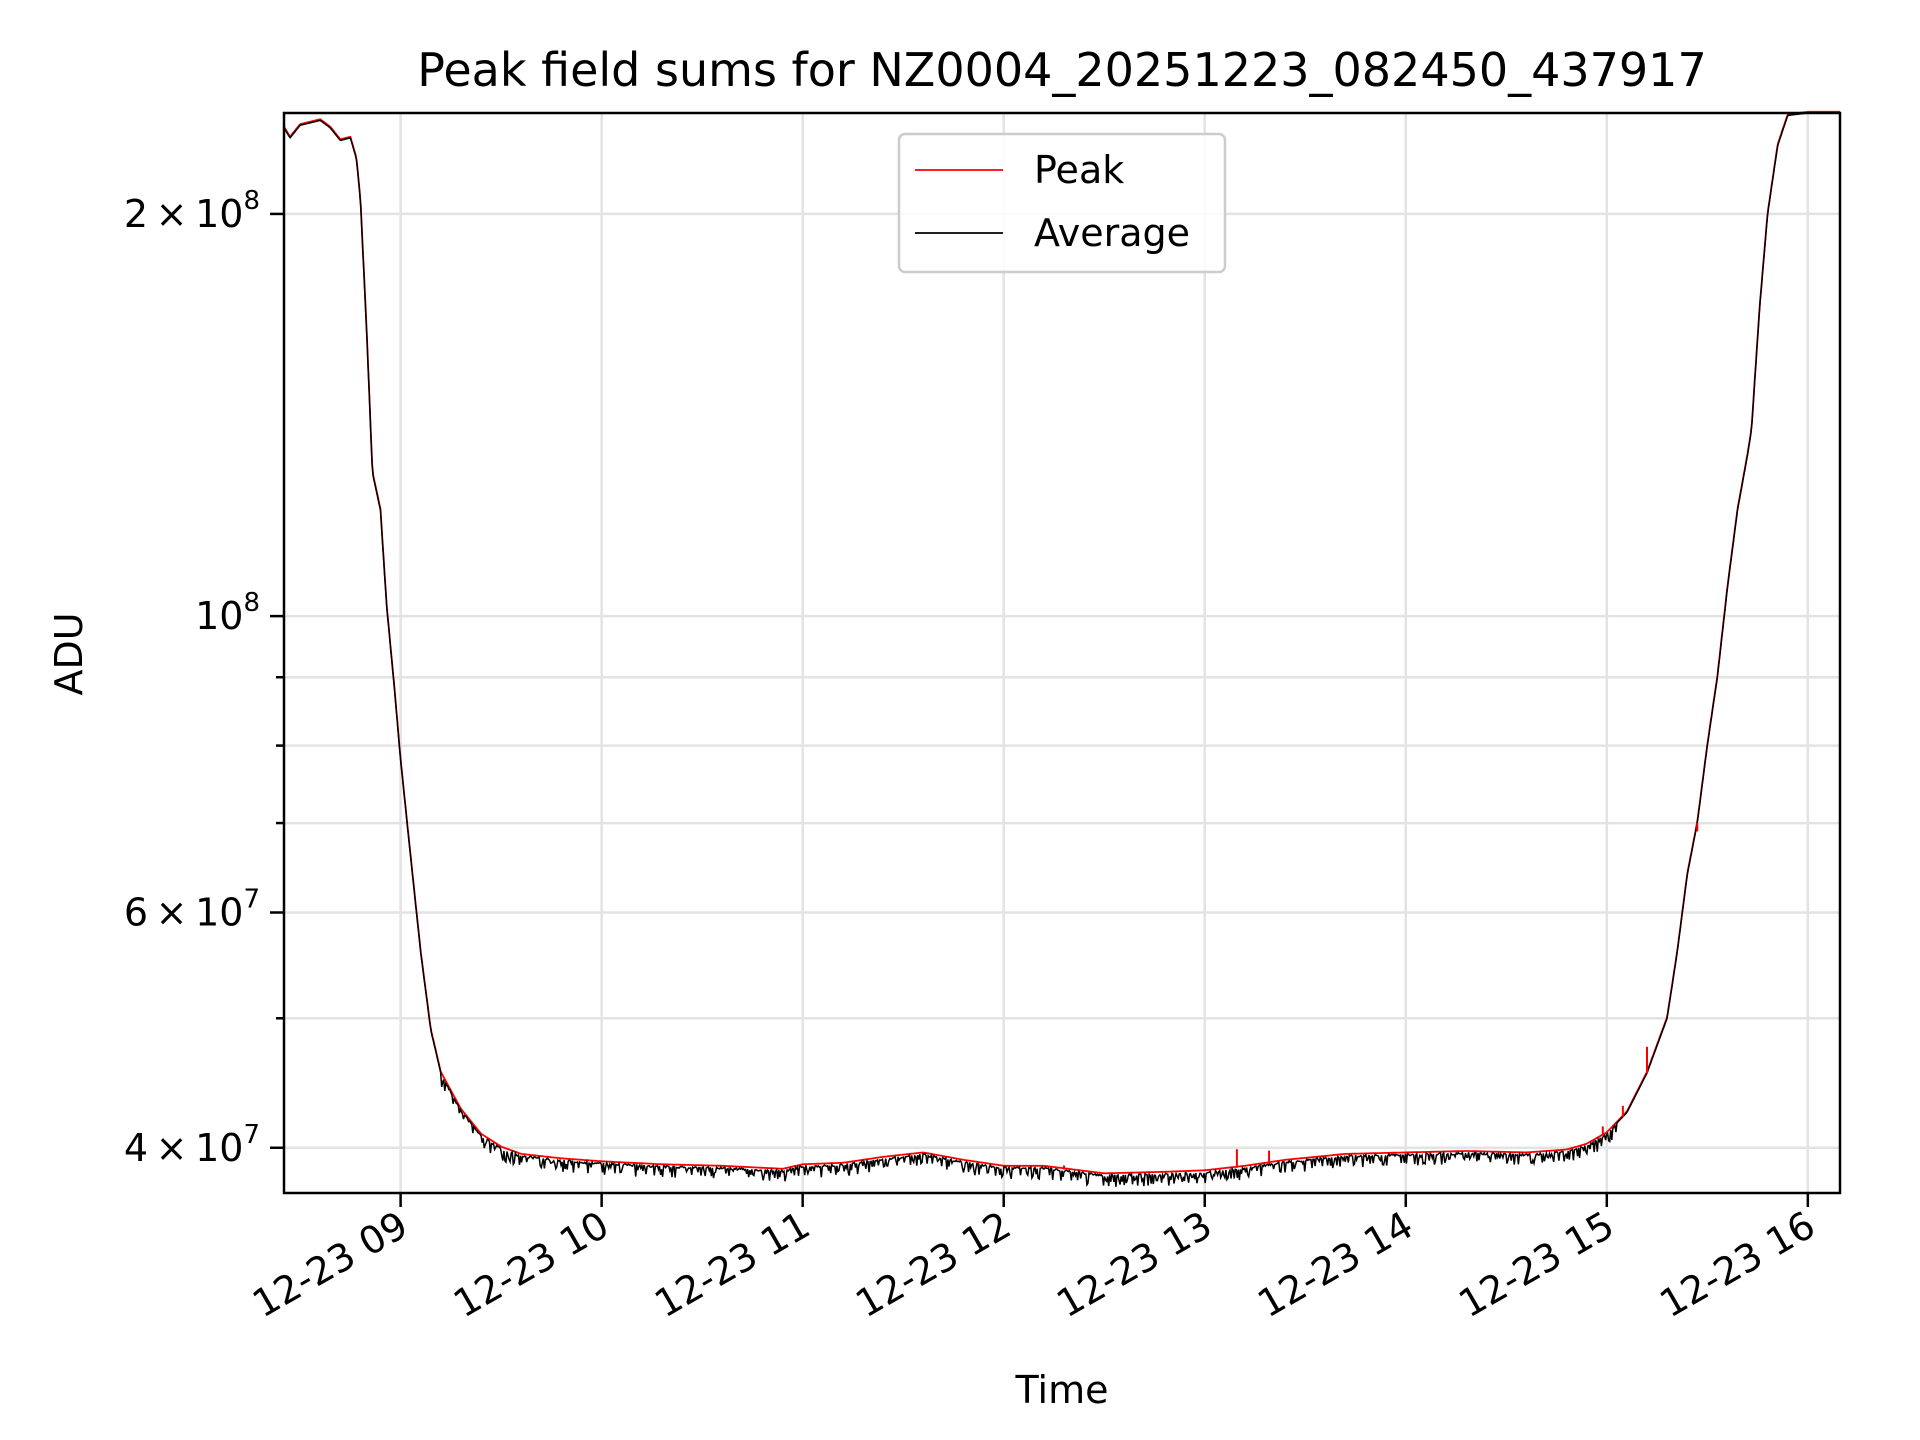  I want to click on y-tick-label: 4 × 107, so click(192, 1145).